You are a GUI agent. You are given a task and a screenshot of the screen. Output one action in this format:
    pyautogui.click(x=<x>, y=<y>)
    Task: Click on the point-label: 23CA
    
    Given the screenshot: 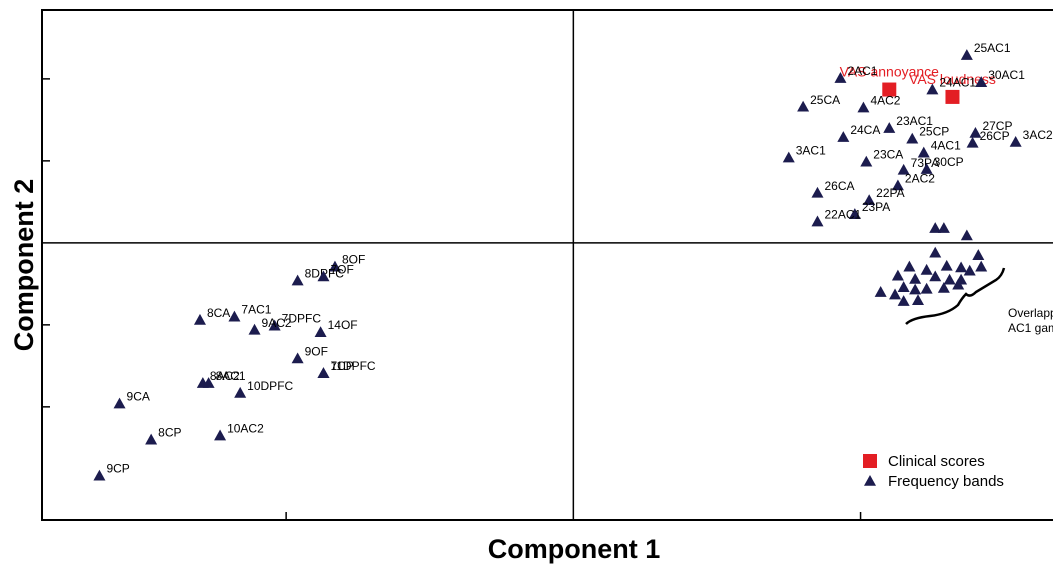 What is the action you would take?
    pyautogui.click(x=888, y=155)
    